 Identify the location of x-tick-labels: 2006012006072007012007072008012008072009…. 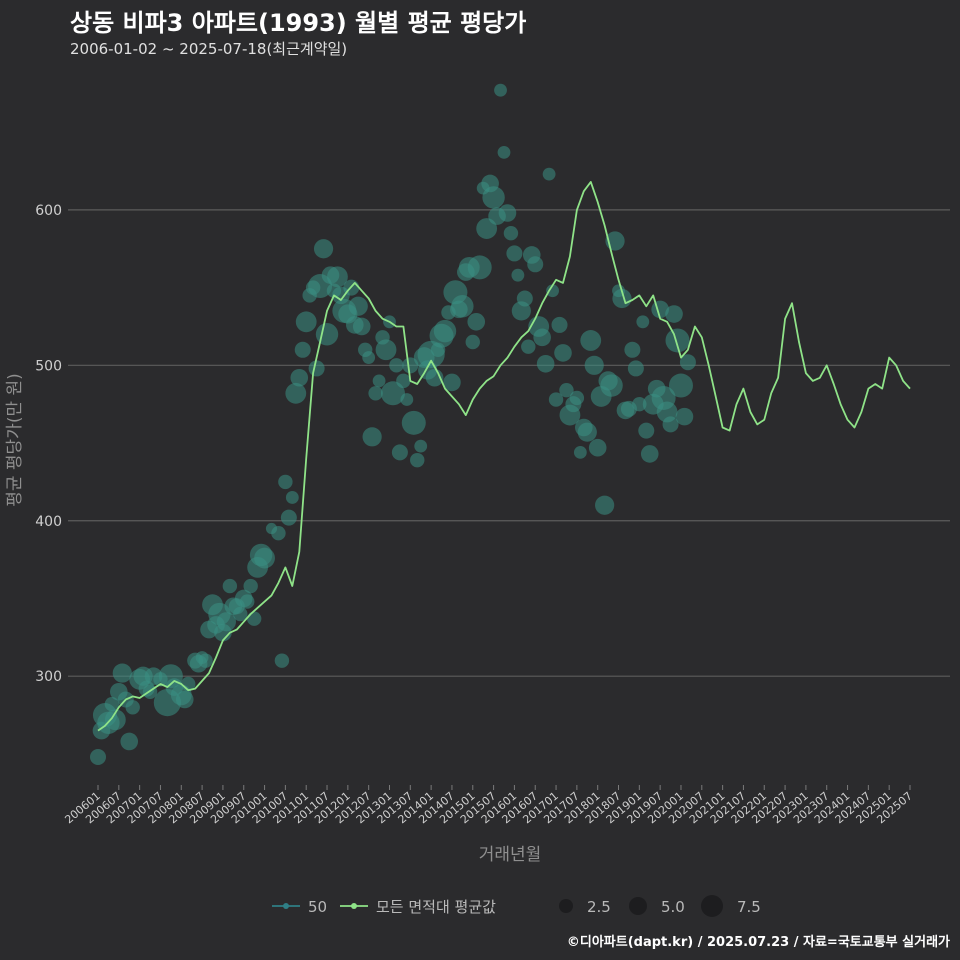
(488, 805).